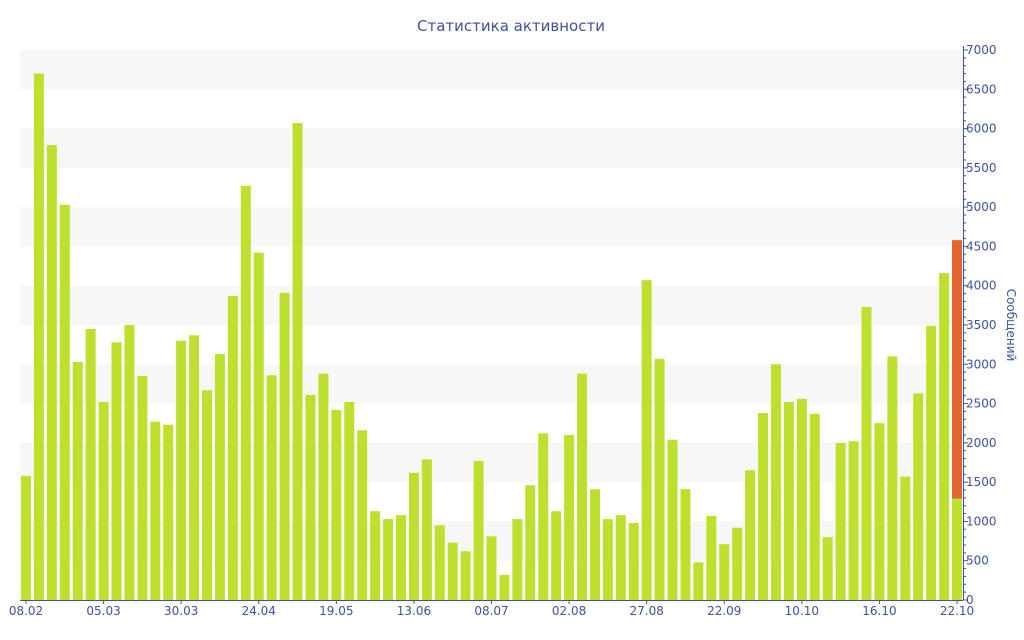 This screenshot has width=1024, height=640. Describe the element at coordinates (977, 561) in the screenshot. I see `y-tick-label: 500` at that location.